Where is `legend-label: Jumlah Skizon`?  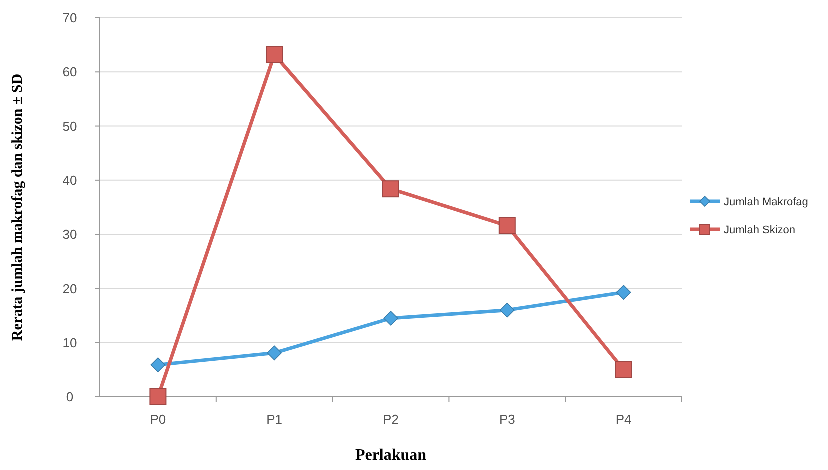
legend-label: Jumlah Skizon is located at coordinates (760, 230).